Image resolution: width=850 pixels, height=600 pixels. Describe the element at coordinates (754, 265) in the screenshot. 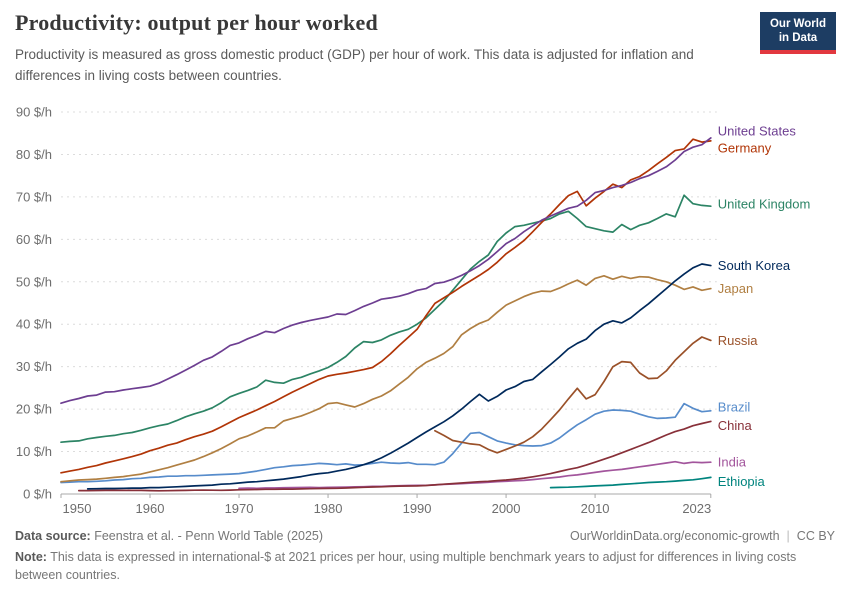

I see `series-label-south-korea: South Korea` at that location.